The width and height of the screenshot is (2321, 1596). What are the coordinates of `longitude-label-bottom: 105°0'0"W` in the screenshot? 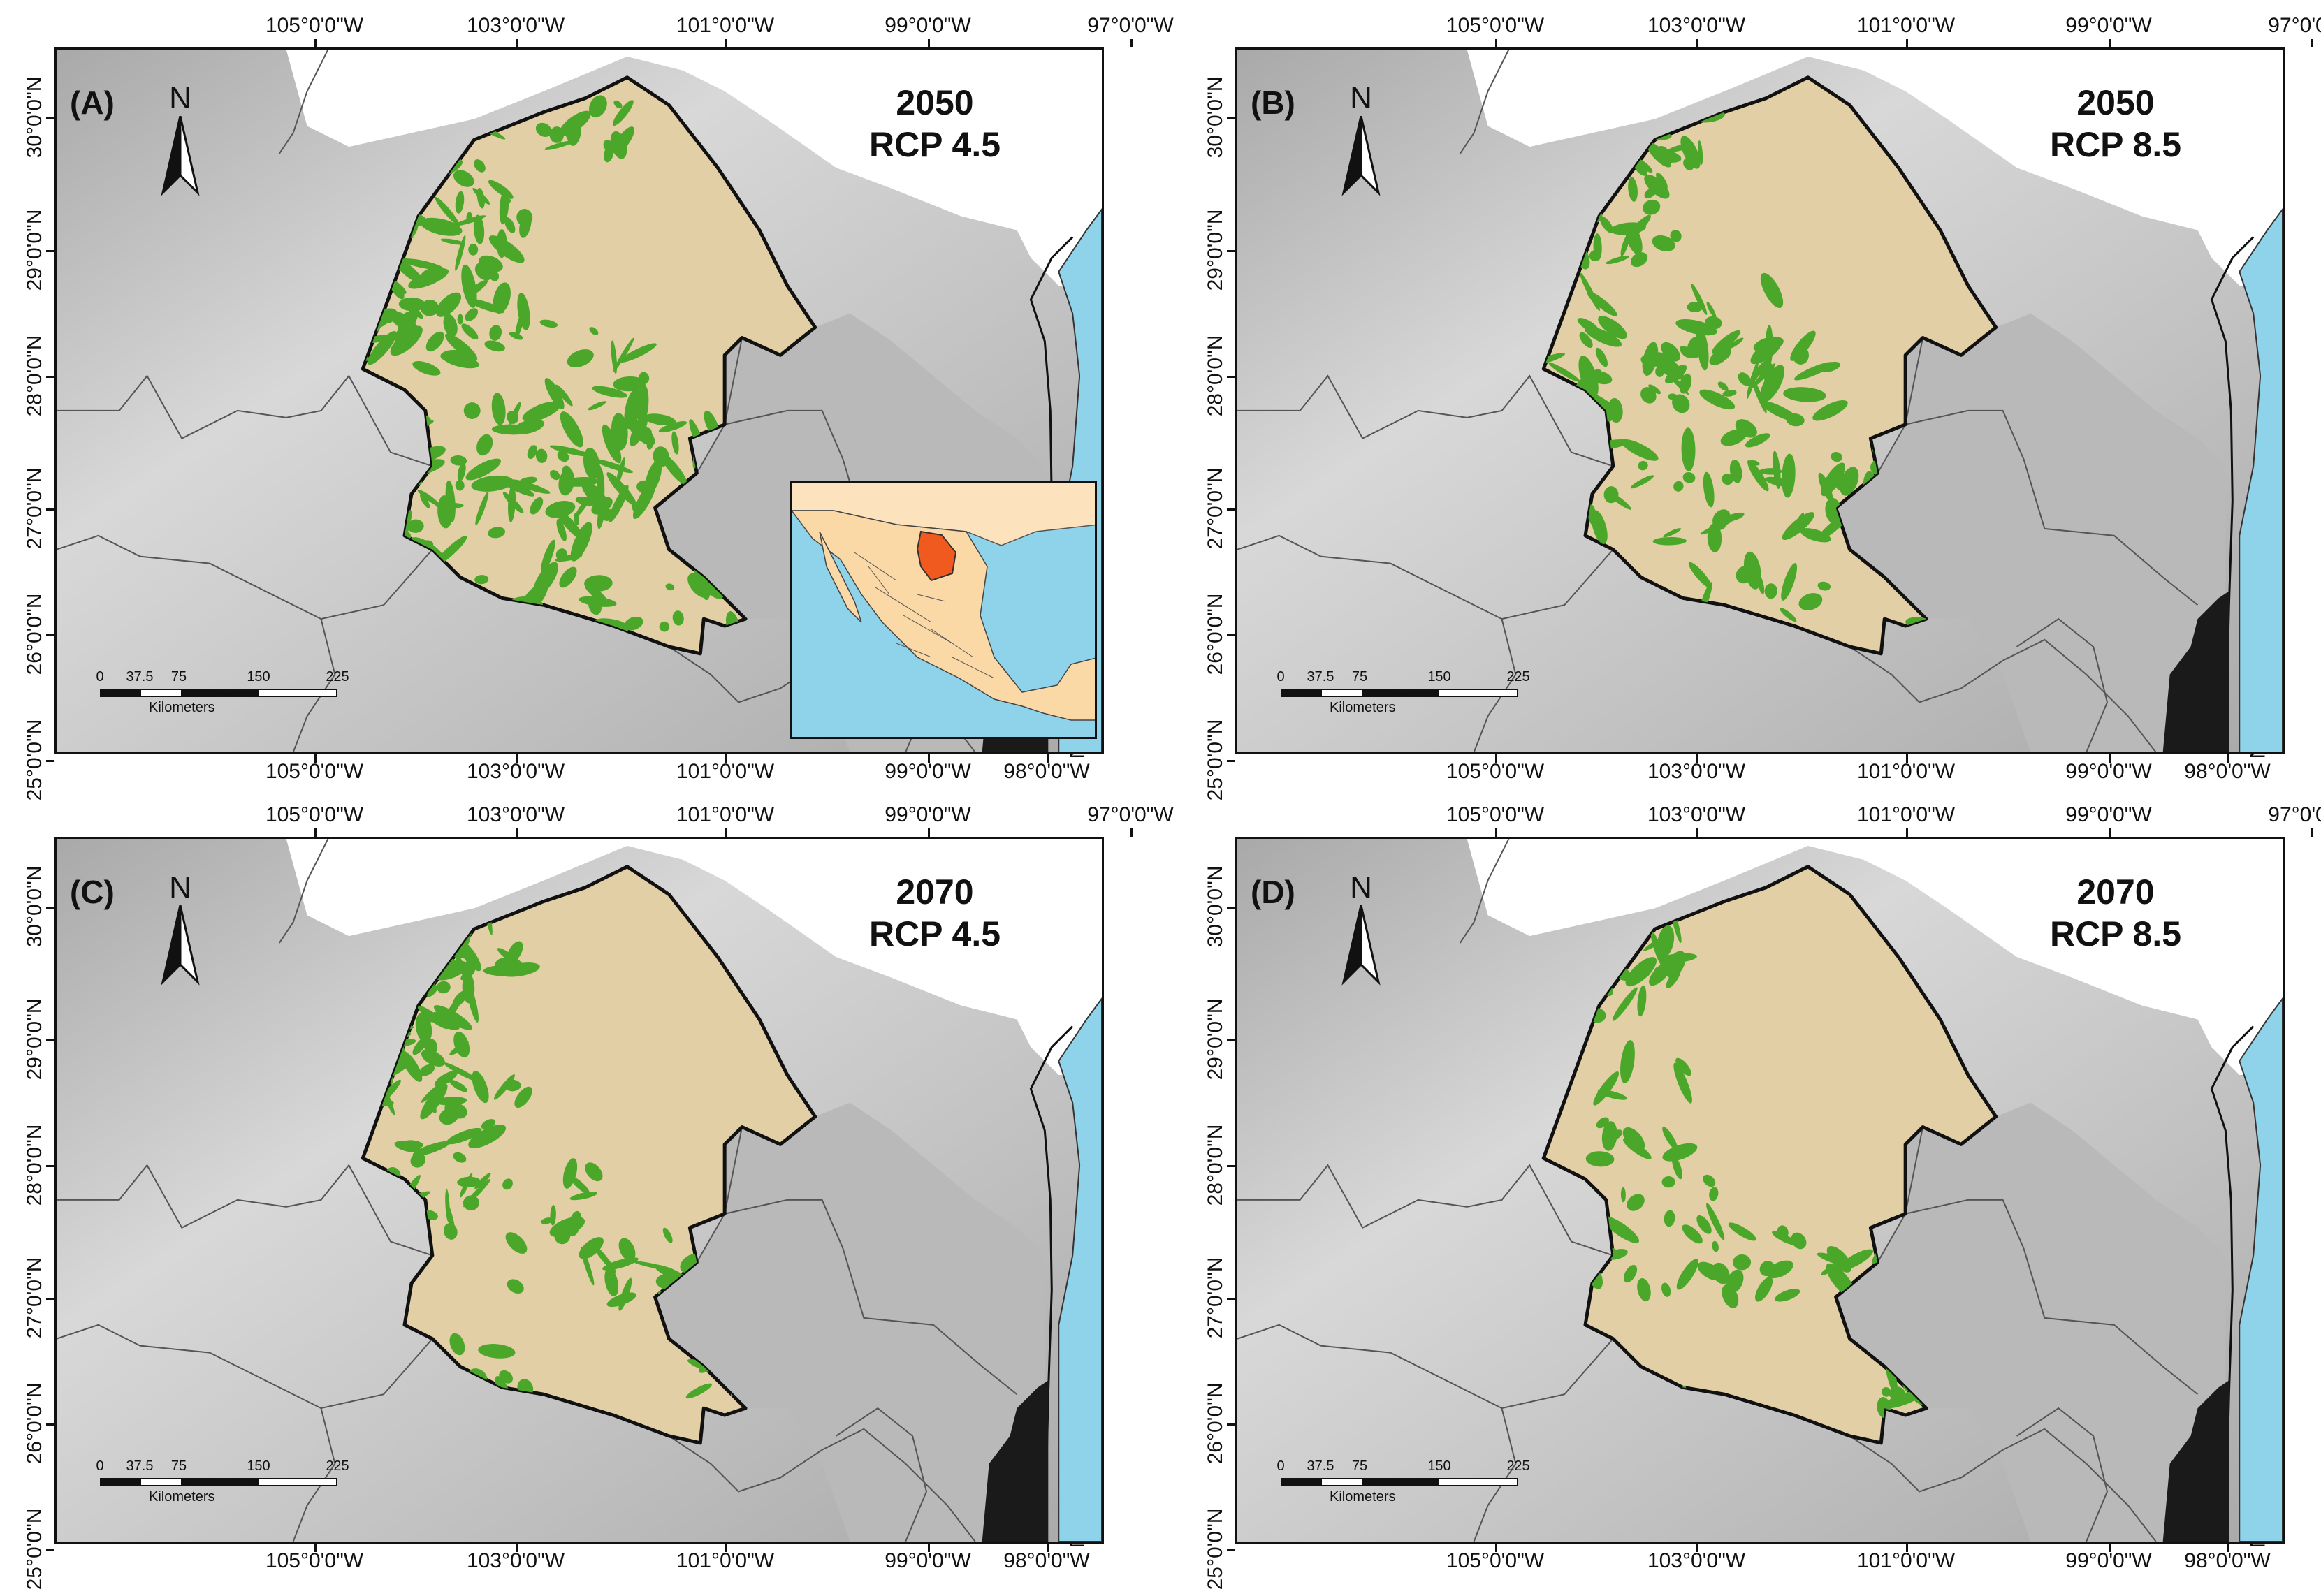 It's located at (314, 772).